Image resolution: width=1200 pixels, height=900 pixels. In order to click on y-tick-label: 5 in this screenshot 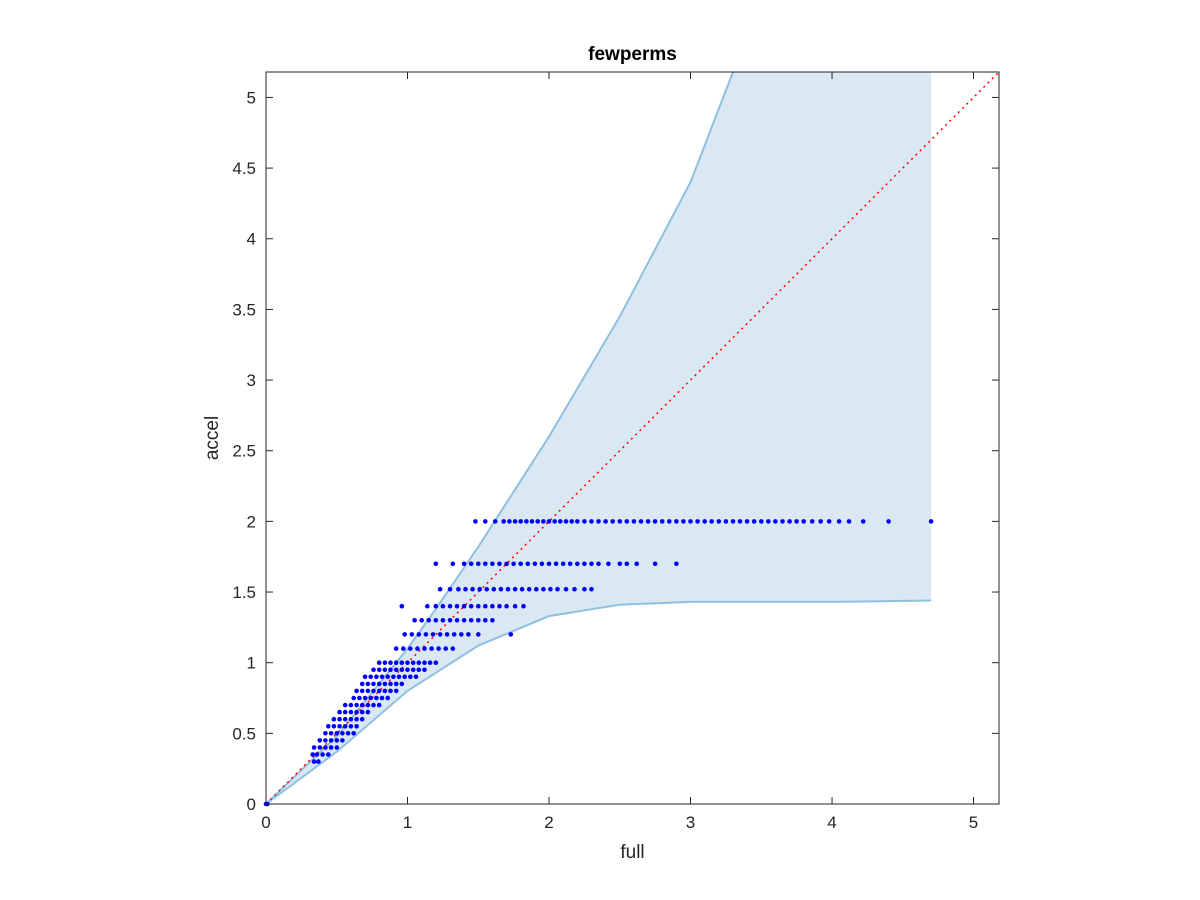, I will do `click(251, 97)`.